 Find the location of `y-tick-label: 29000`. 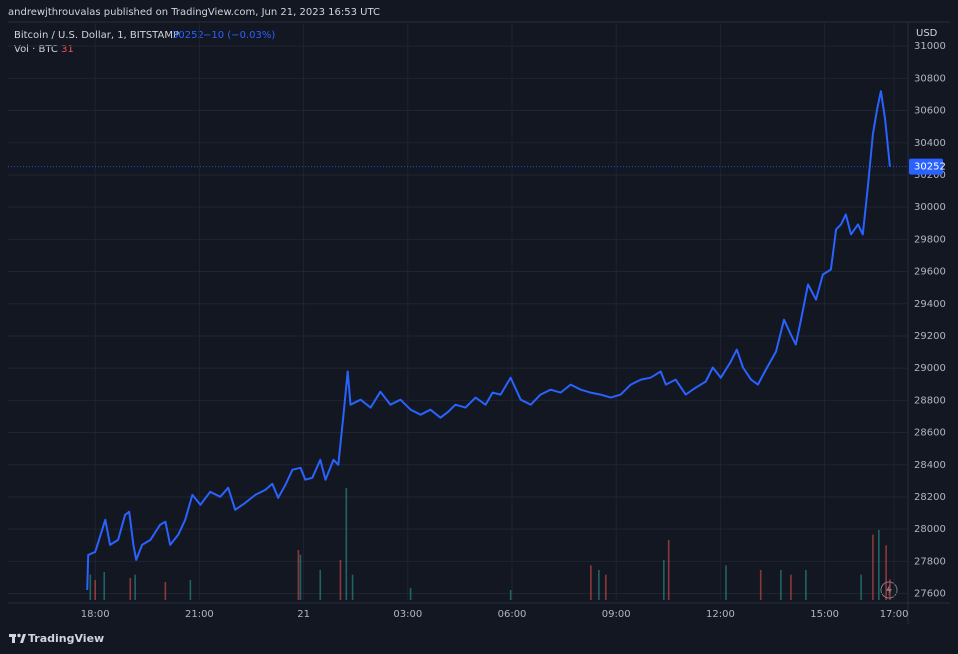

y-tick-label: 29000 is located at coordinates (930, 368).